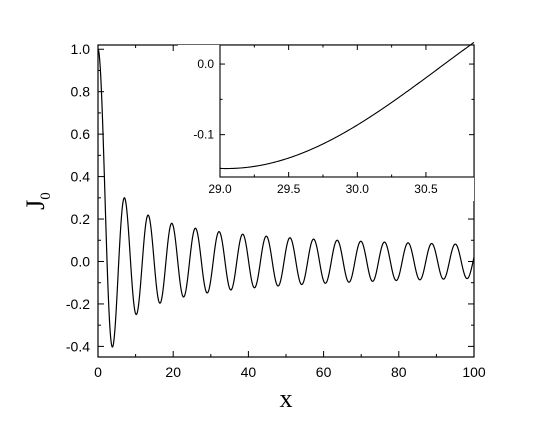  What do you see at coordinates (81, 92) in the screenshot?
I see `y-tick-label: 0.8` at bounding box center [81, 92].